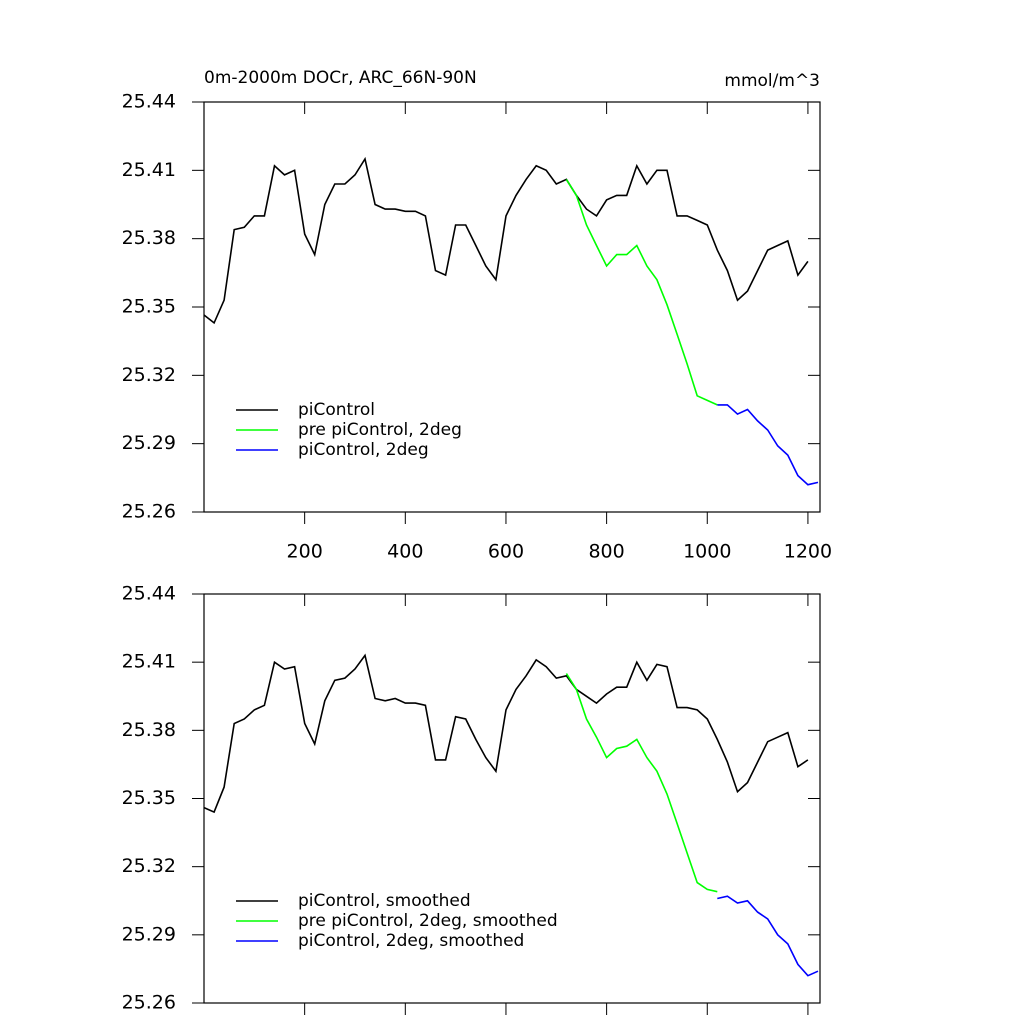 This screenshot has height=1028, width=1024. I want to click on x-tick-label: 1200, so click(808, 552).